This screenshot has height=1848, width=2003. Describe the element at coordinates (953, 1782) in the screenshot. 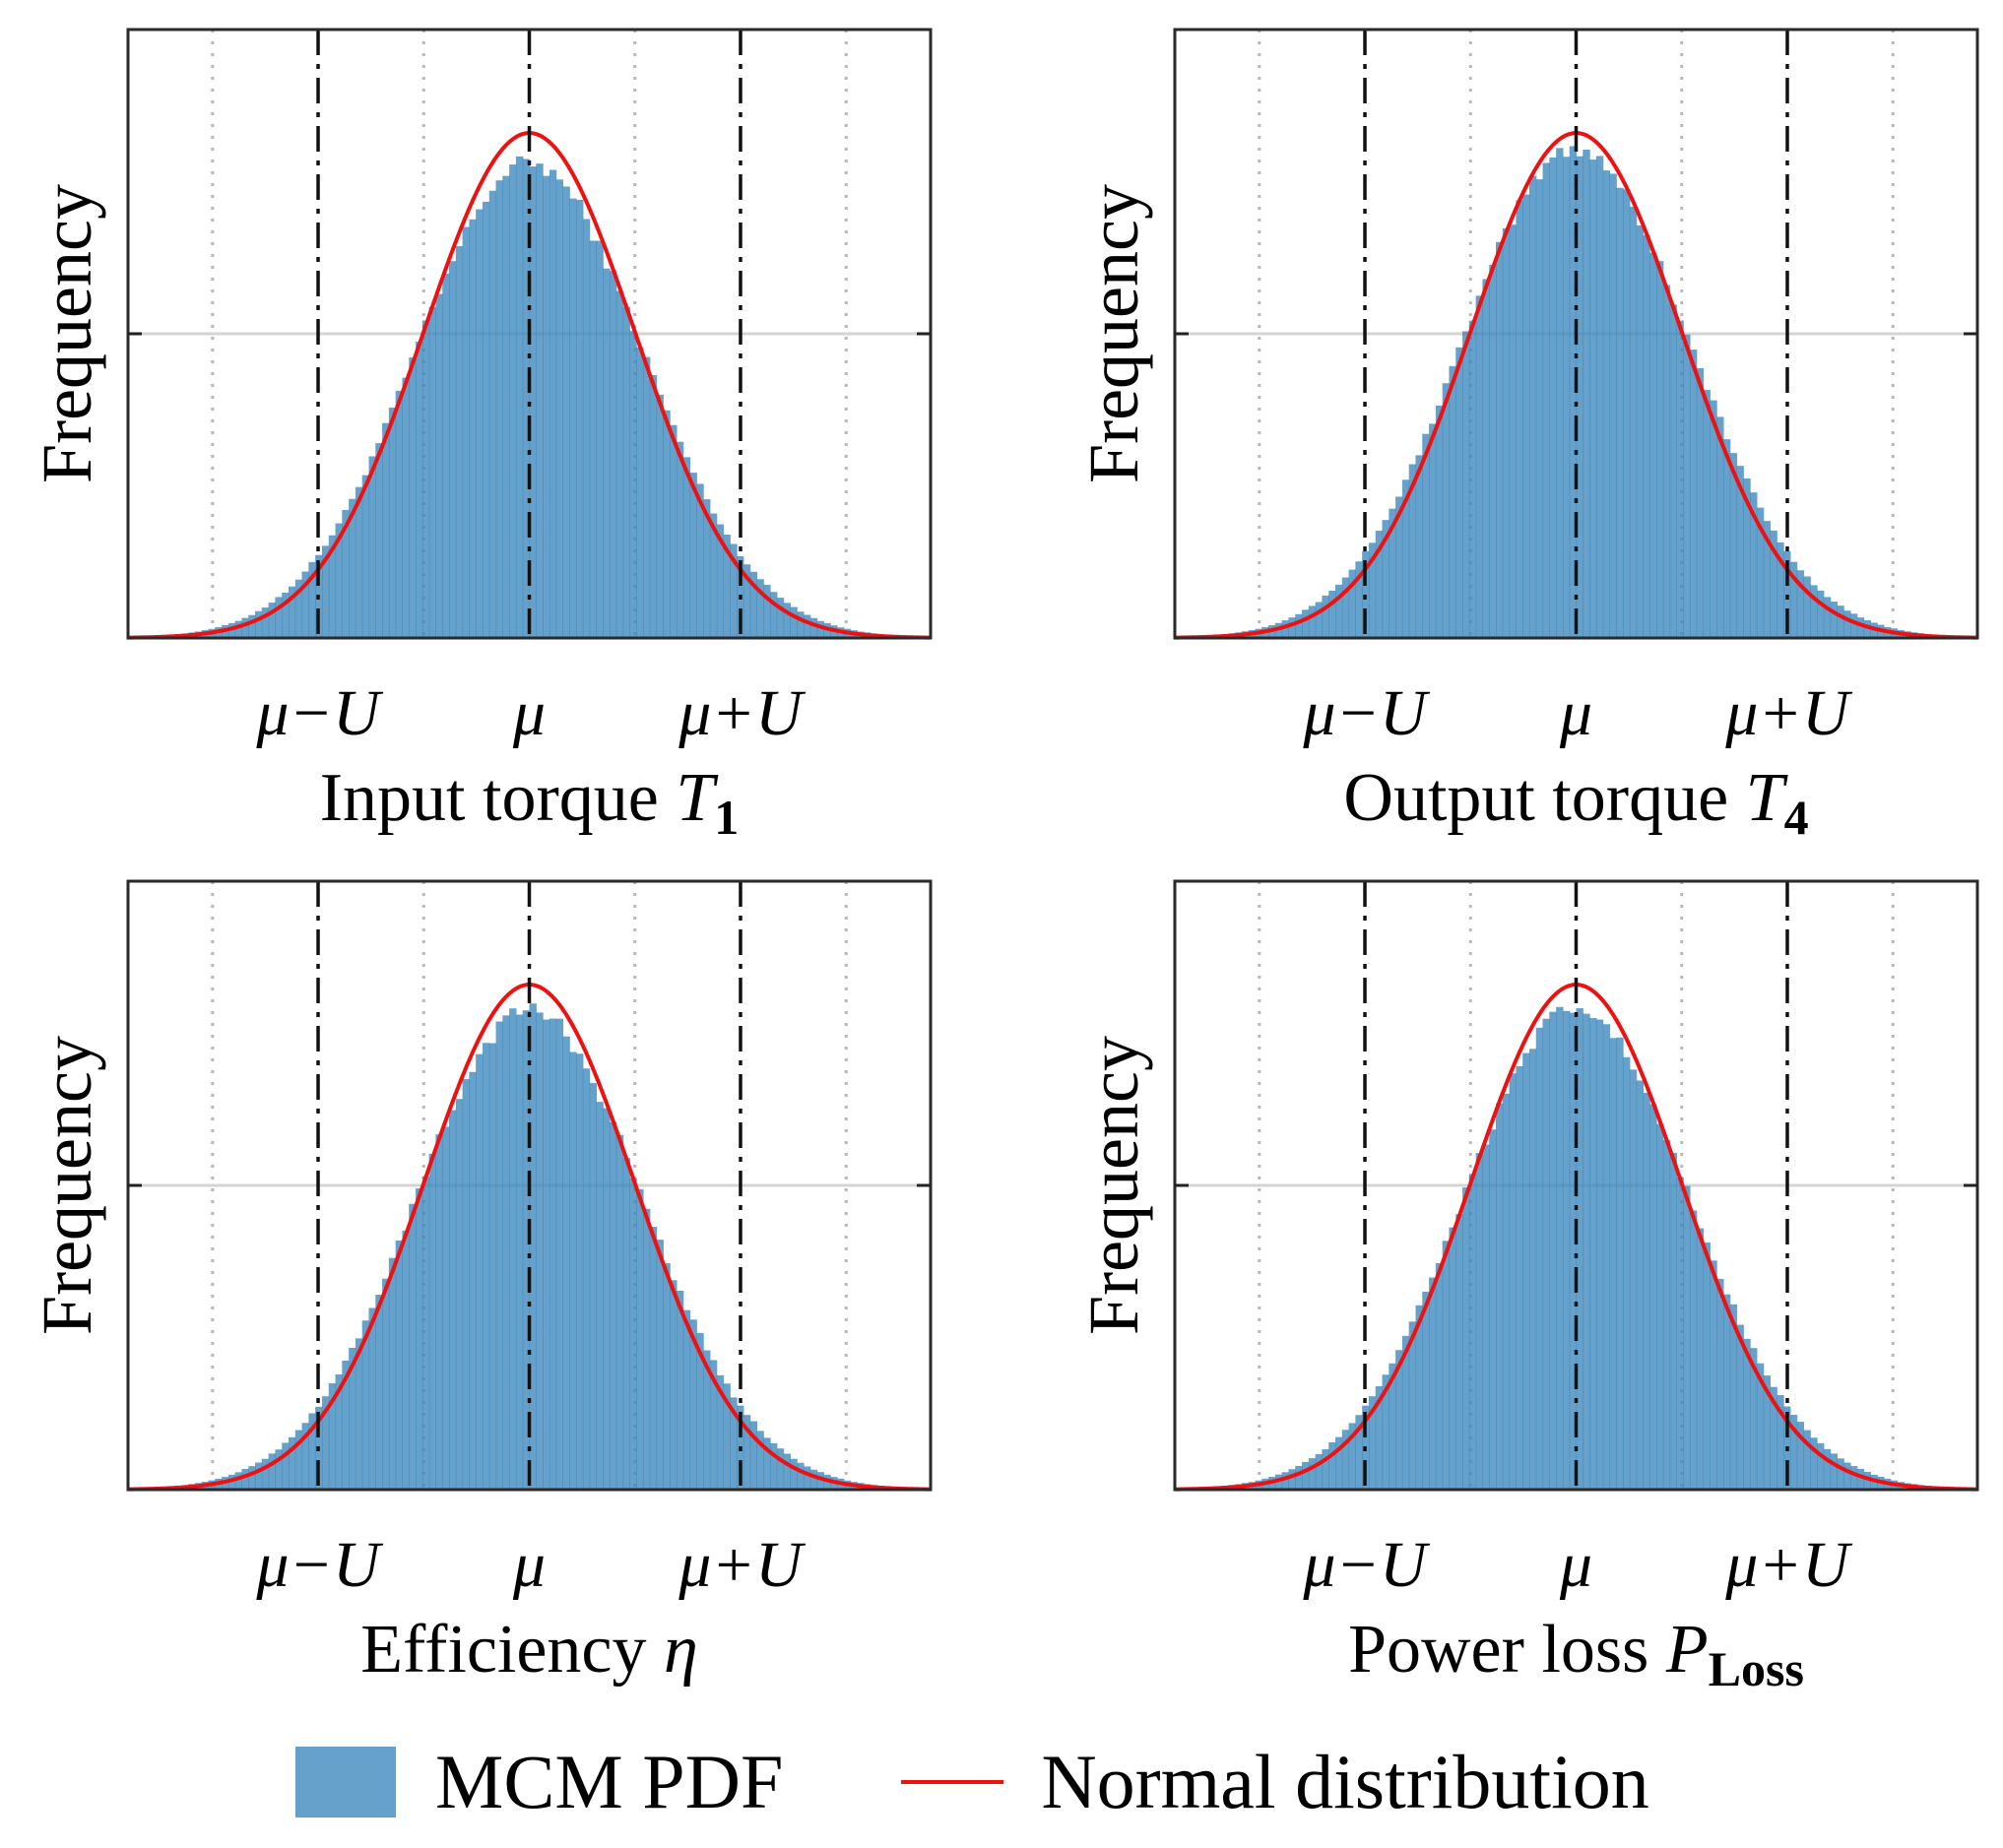

I see `legend-swatch-normal-line` at that location.